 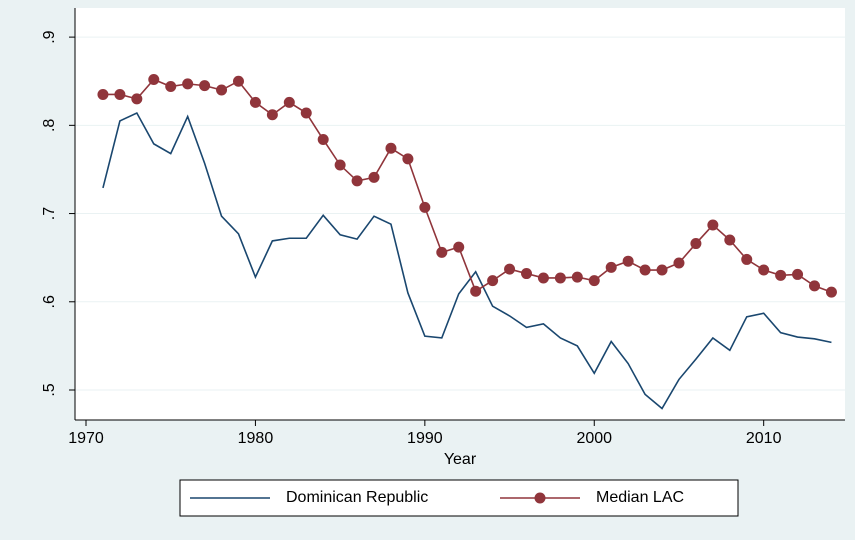 I want to click on x-axis-title: Year, so click(x=460, y=459).